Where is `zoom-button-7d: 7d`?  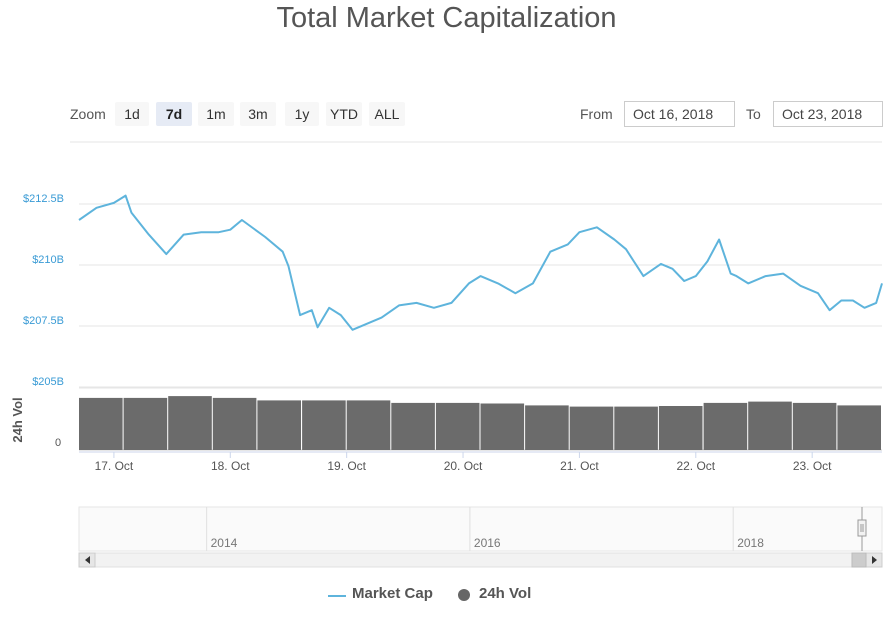
zoom-button-7d: 7d is located at coordinates (174, 114).